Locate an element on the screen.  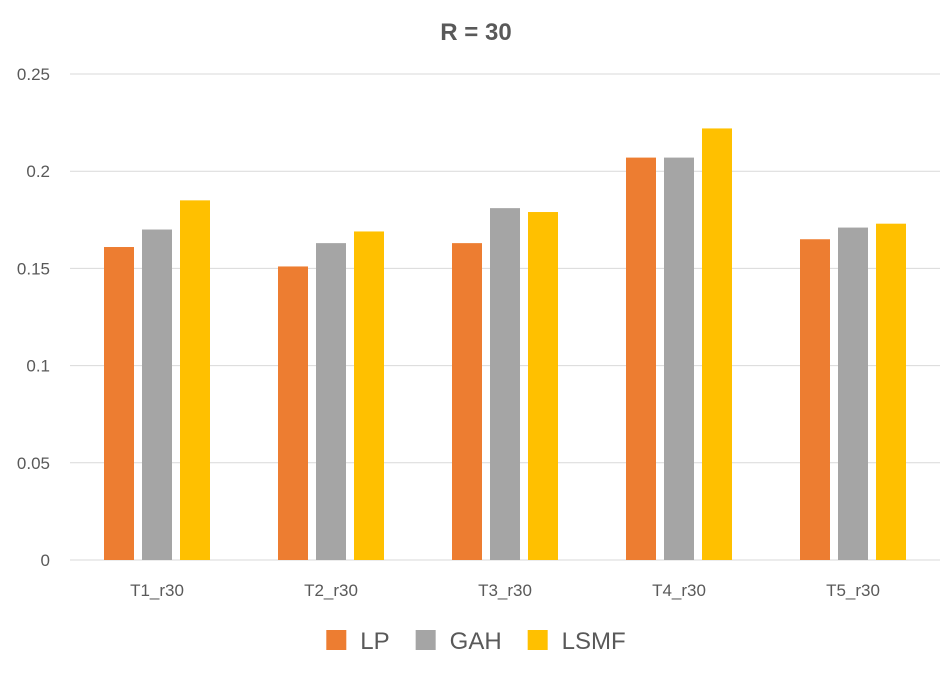
bar-lsmf-t3_r30 is located at coordinates (543, 386).